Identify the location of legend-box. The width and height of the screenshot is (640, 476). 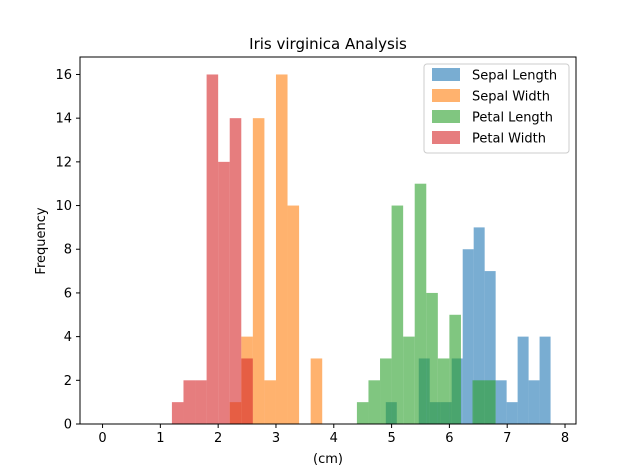
(496, 108).